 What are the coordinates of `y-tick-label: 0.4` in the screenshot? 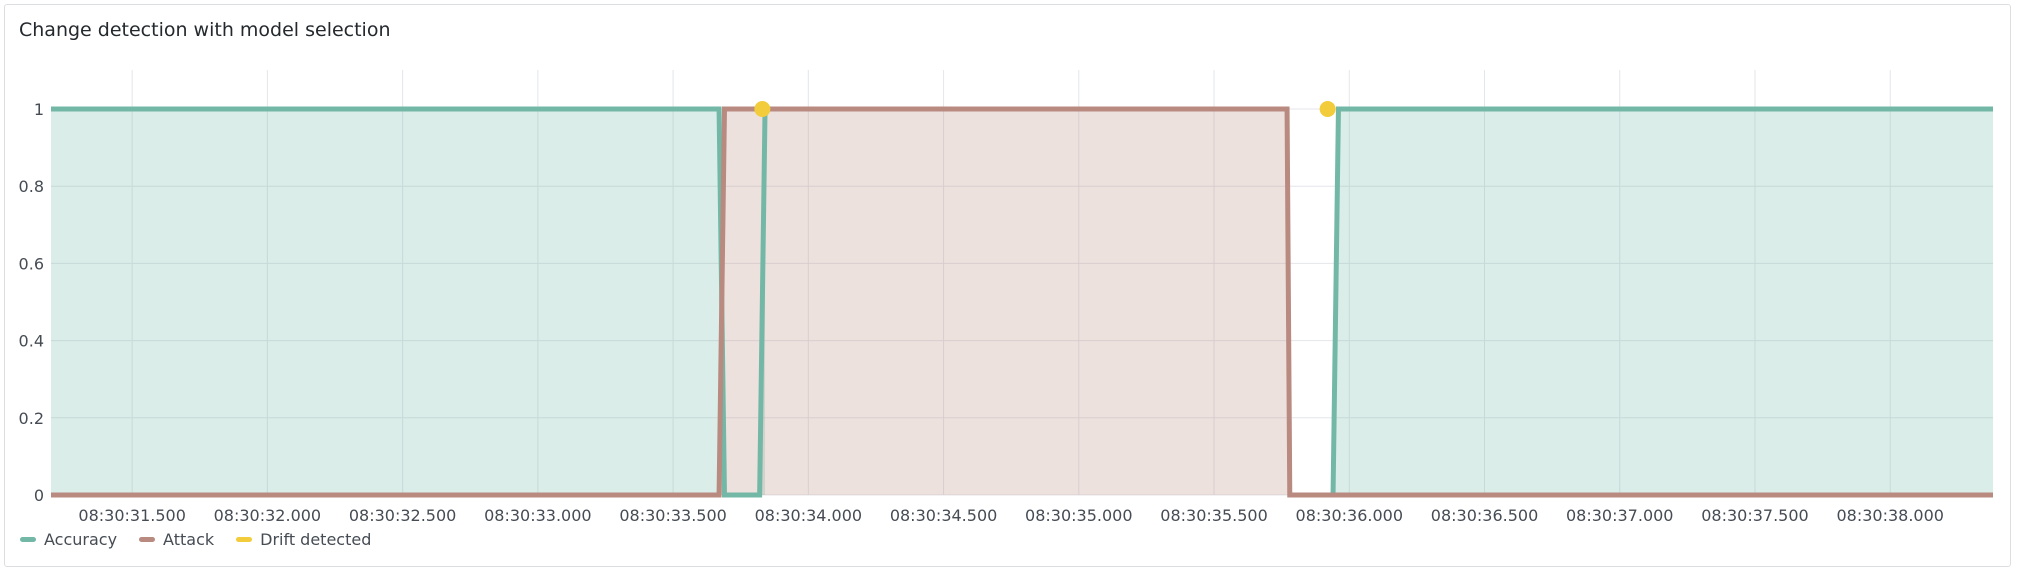 It's located at (31, 341).